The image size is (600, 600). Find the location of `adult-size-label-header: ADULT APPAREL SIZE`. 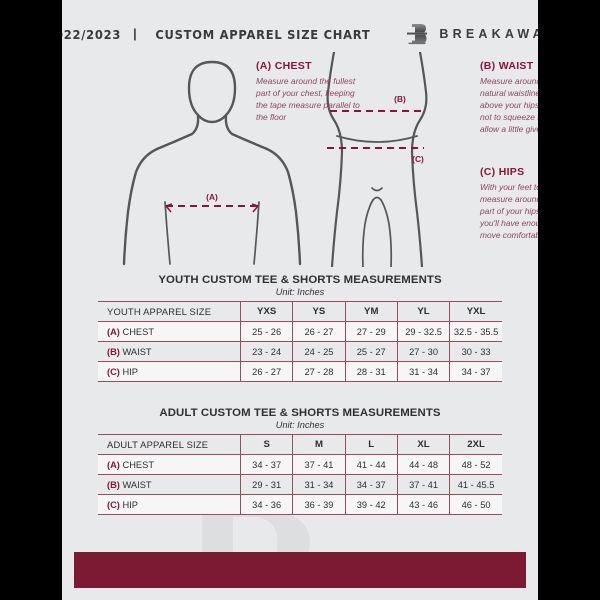

adult-size-label-header: ADULT APPAREL SIZE is located at coordinates (169, 444).